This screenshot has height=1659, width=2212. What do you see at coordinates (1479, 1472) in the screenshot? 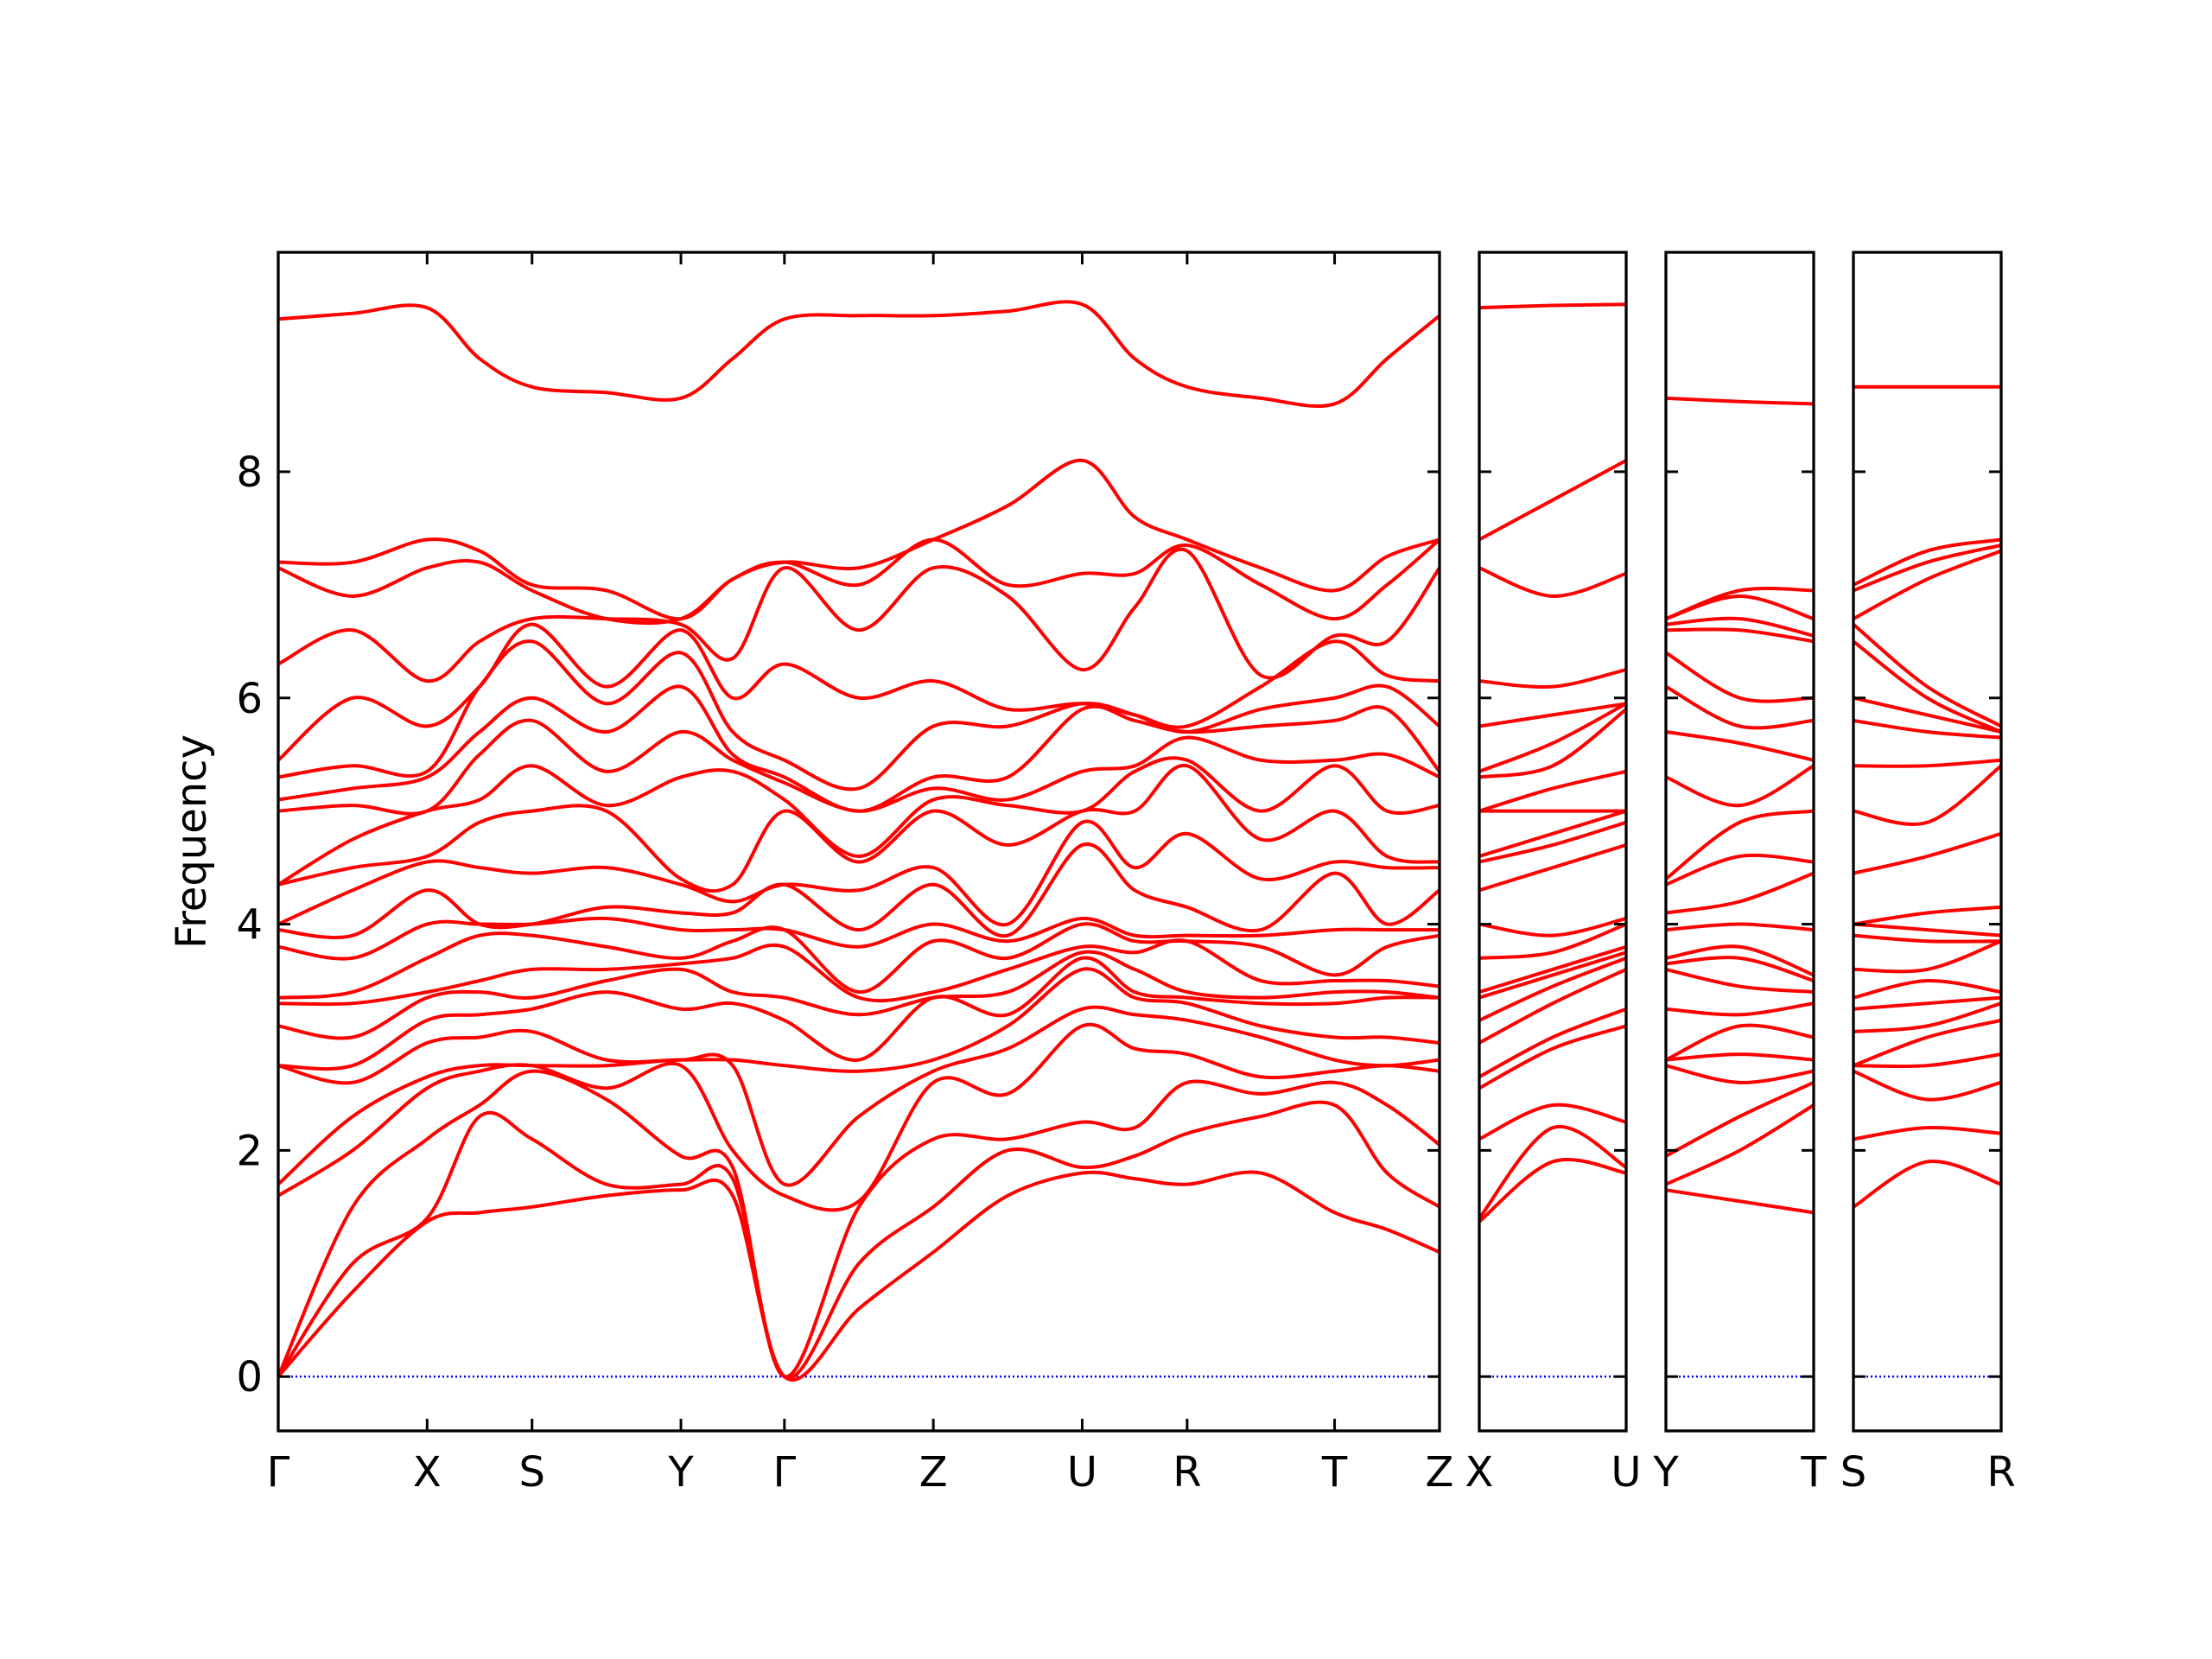
I see `x-tick-label: X` at bounding box center [1479, 1472].